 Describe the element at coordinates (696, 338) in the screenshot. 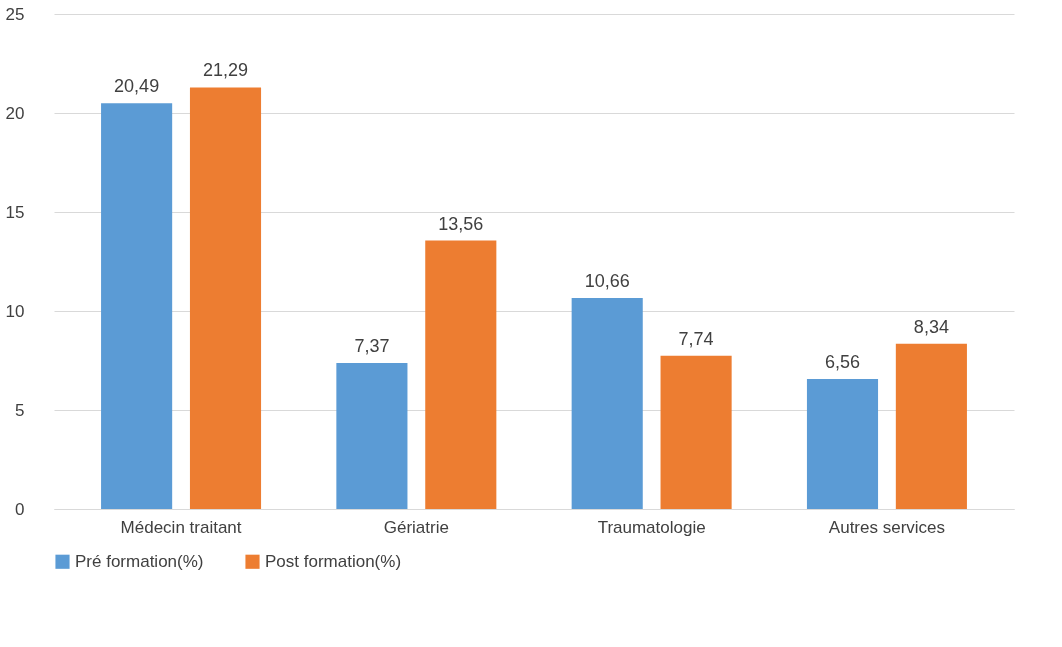

I see `data-label: 7,74` at that location.